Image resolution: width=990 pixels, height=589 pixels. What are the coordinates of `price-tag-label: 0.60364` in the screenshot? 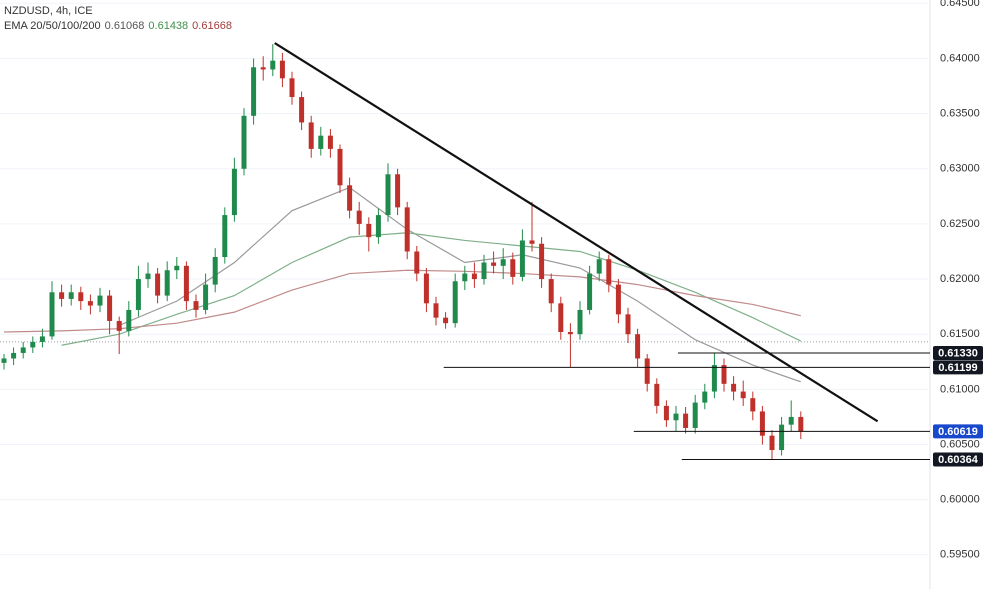 It's located at (958, 460).